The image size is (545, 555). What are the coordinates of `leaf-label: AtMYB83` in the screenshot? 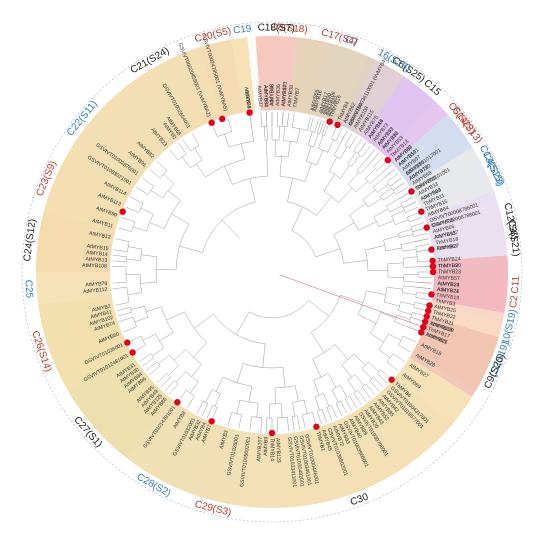 It's located at (265, 96).